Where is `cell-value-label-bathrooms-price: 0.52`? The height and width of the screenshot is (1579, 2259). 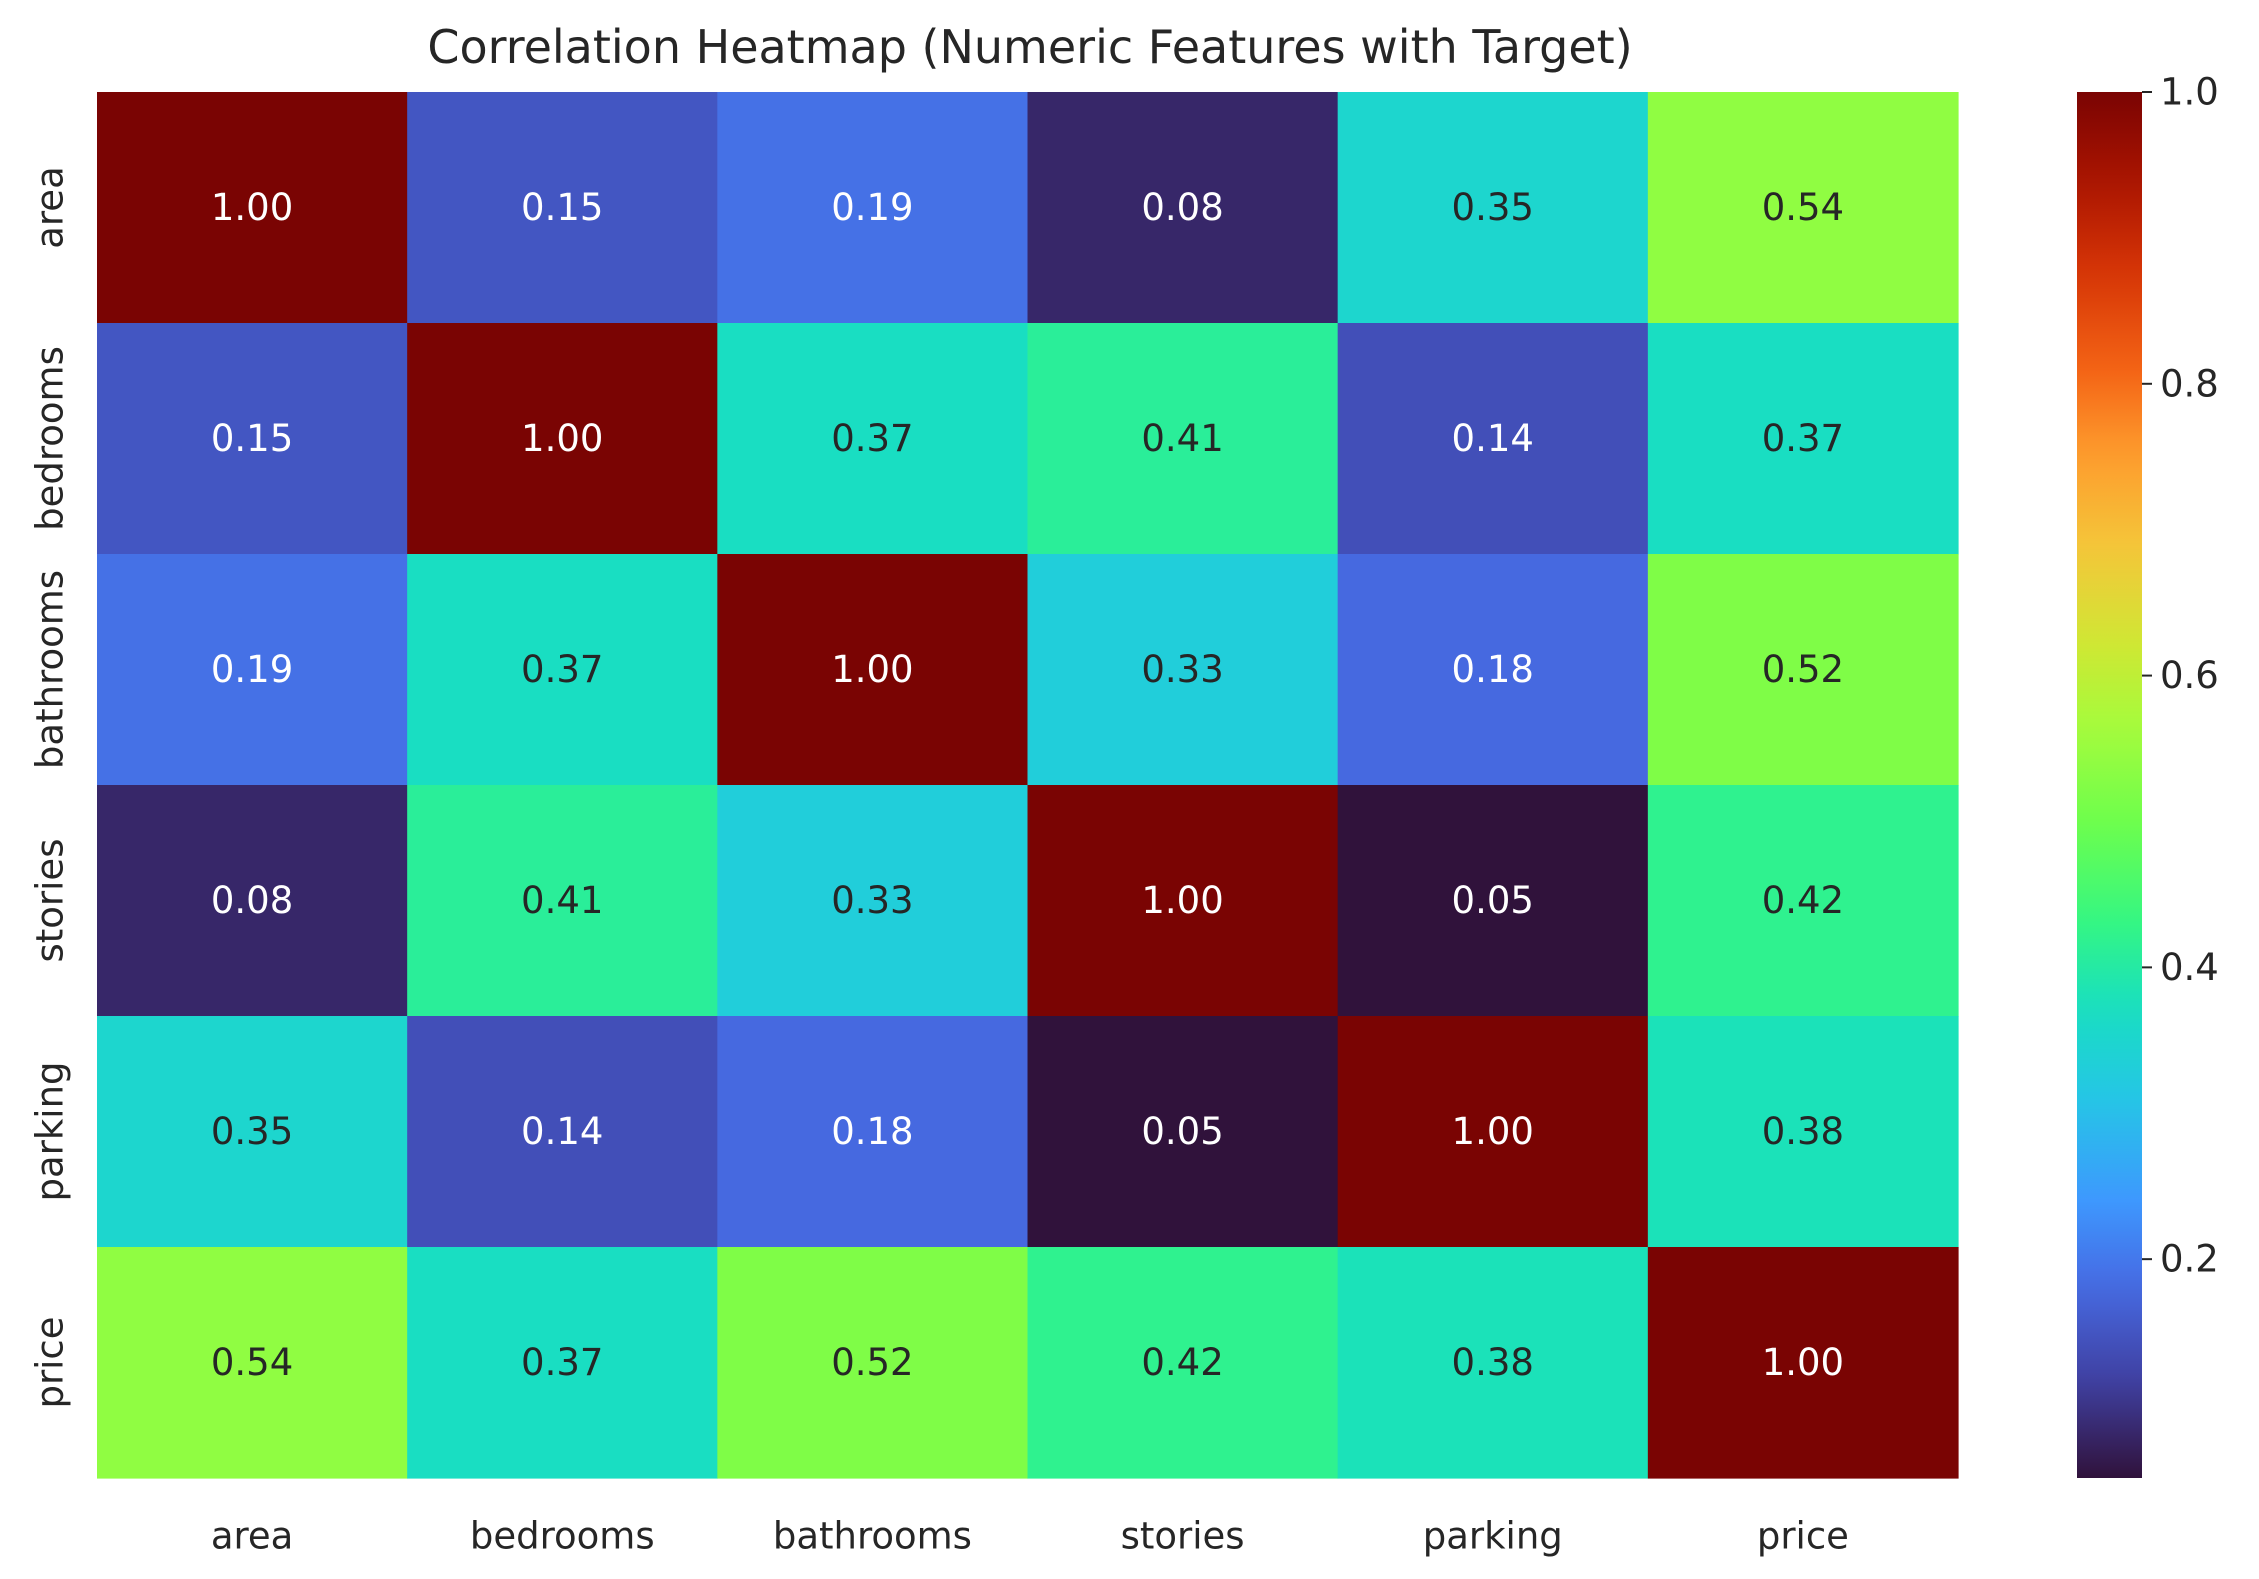
cell-value-label-bathrooms-price: 0.52 is located at coordinates (1803, 669).